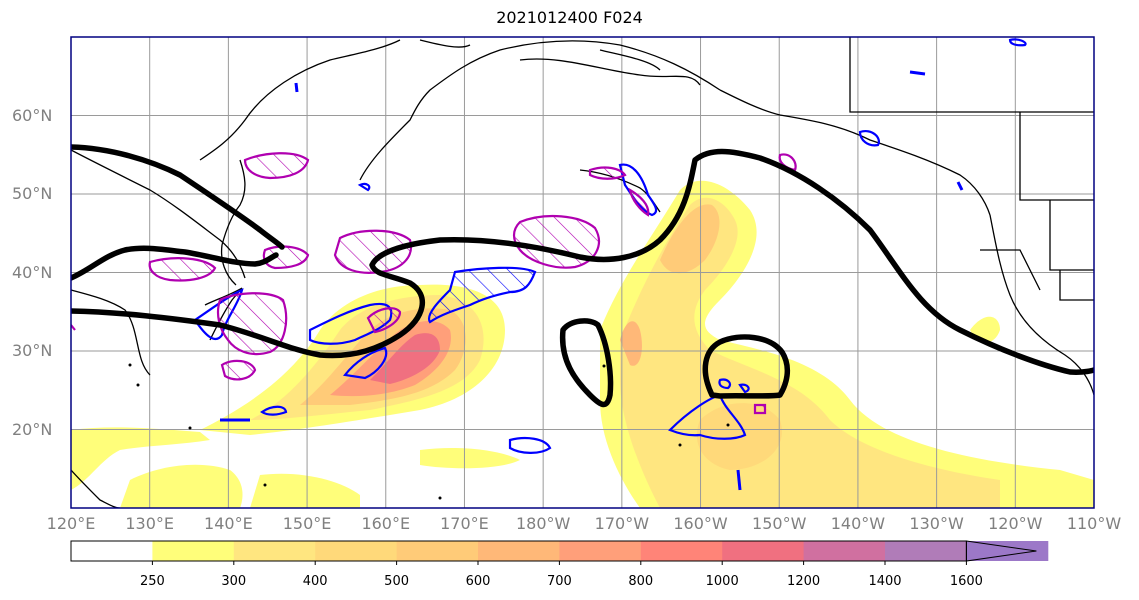 This screenshot has width=1139, height=600. I want to click on lon-tick-label: 130°E, so click(150, 523).